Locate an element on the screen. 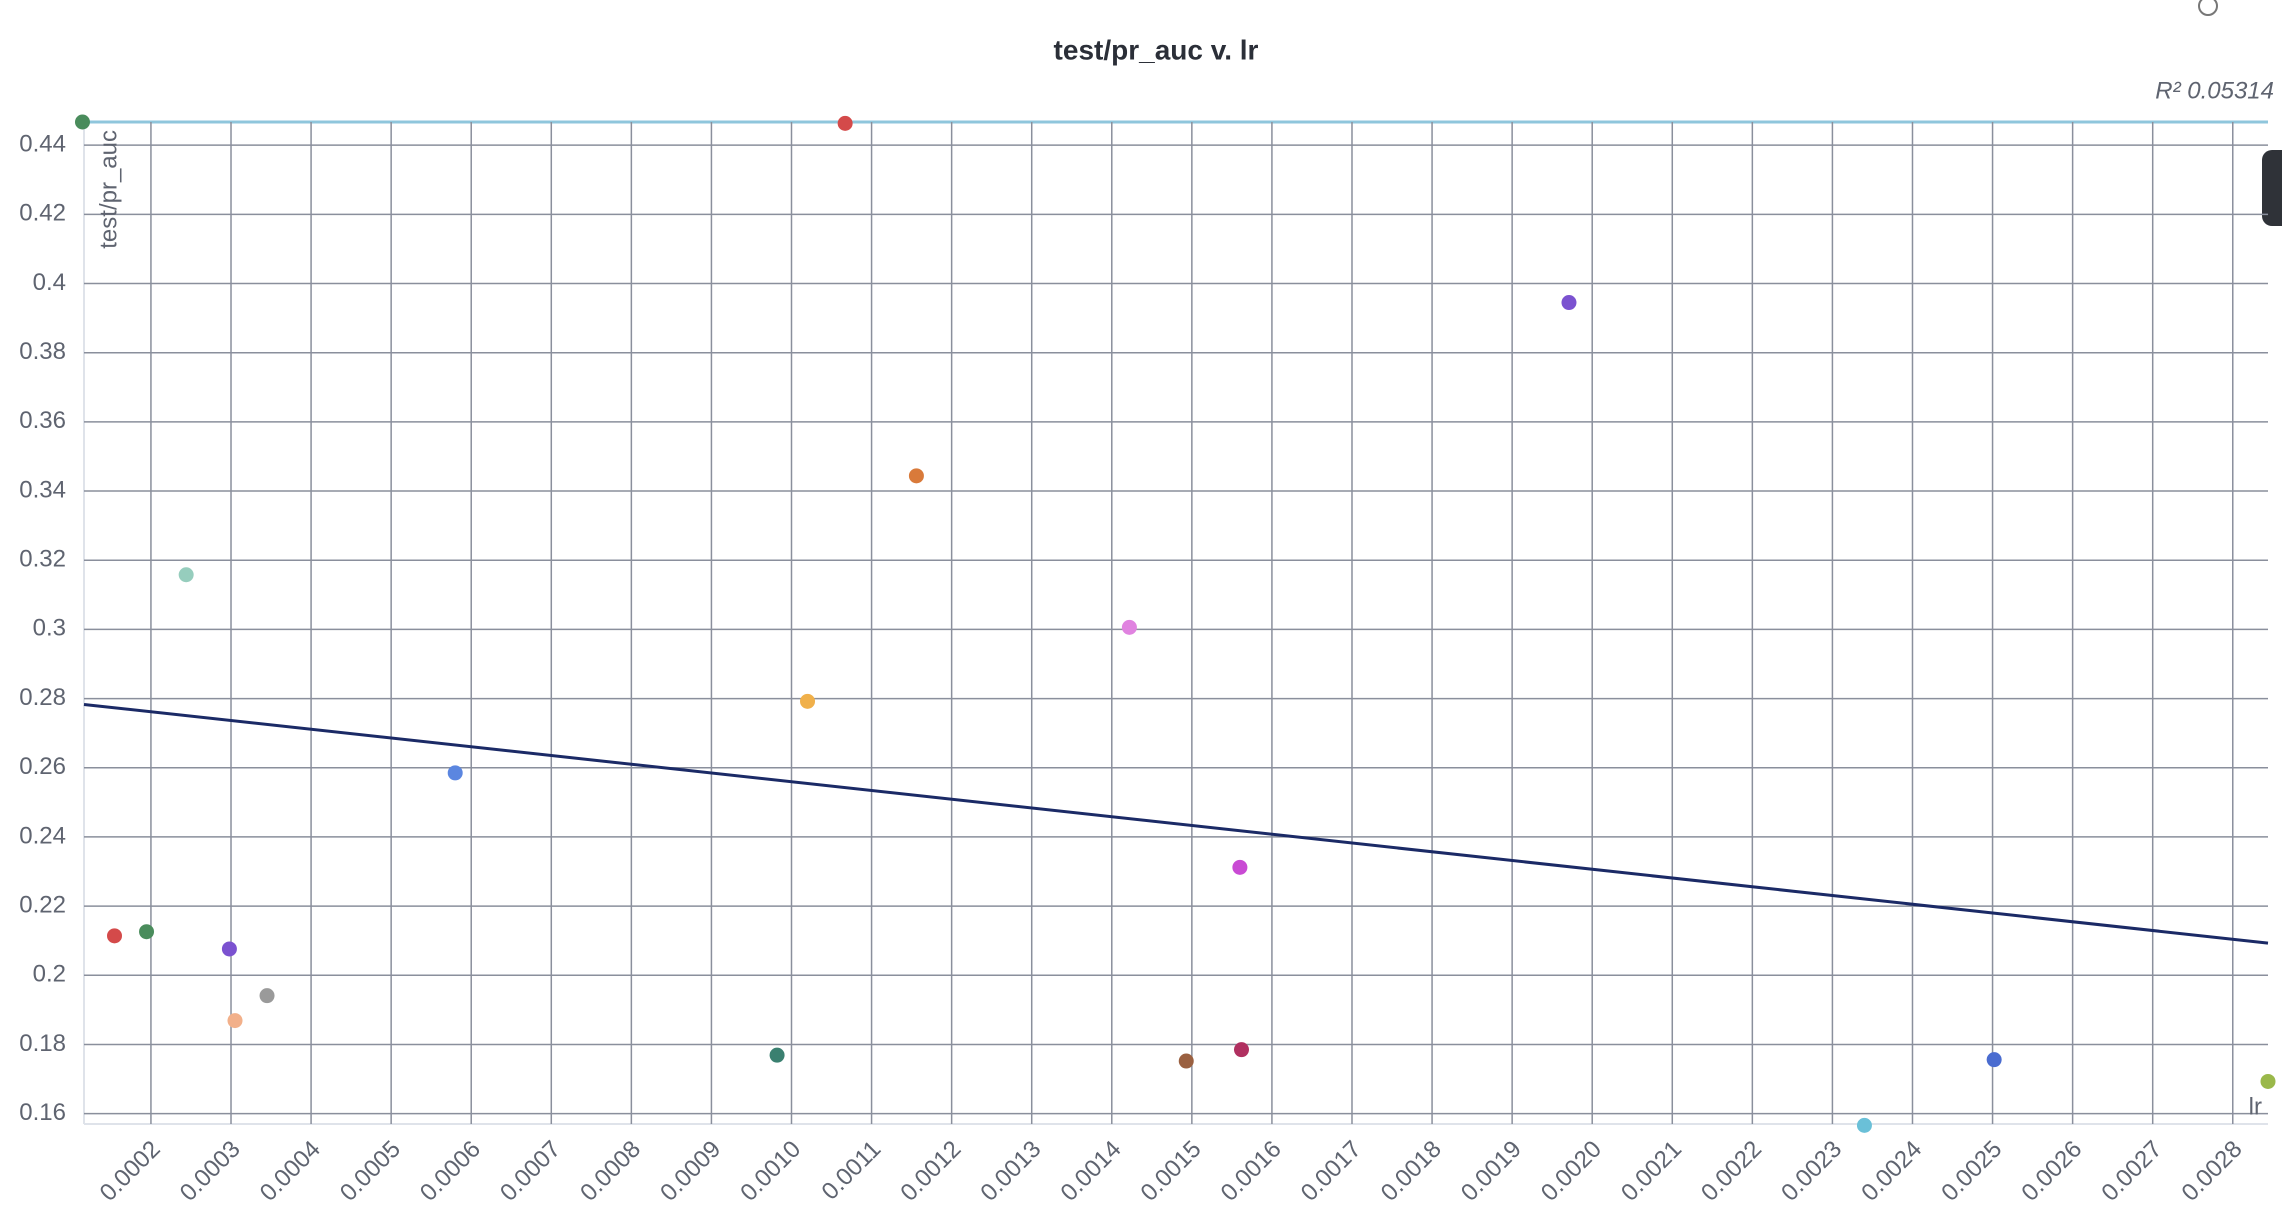  x-tick-label: 0.0016 is located at coordinates (1251, 1171).